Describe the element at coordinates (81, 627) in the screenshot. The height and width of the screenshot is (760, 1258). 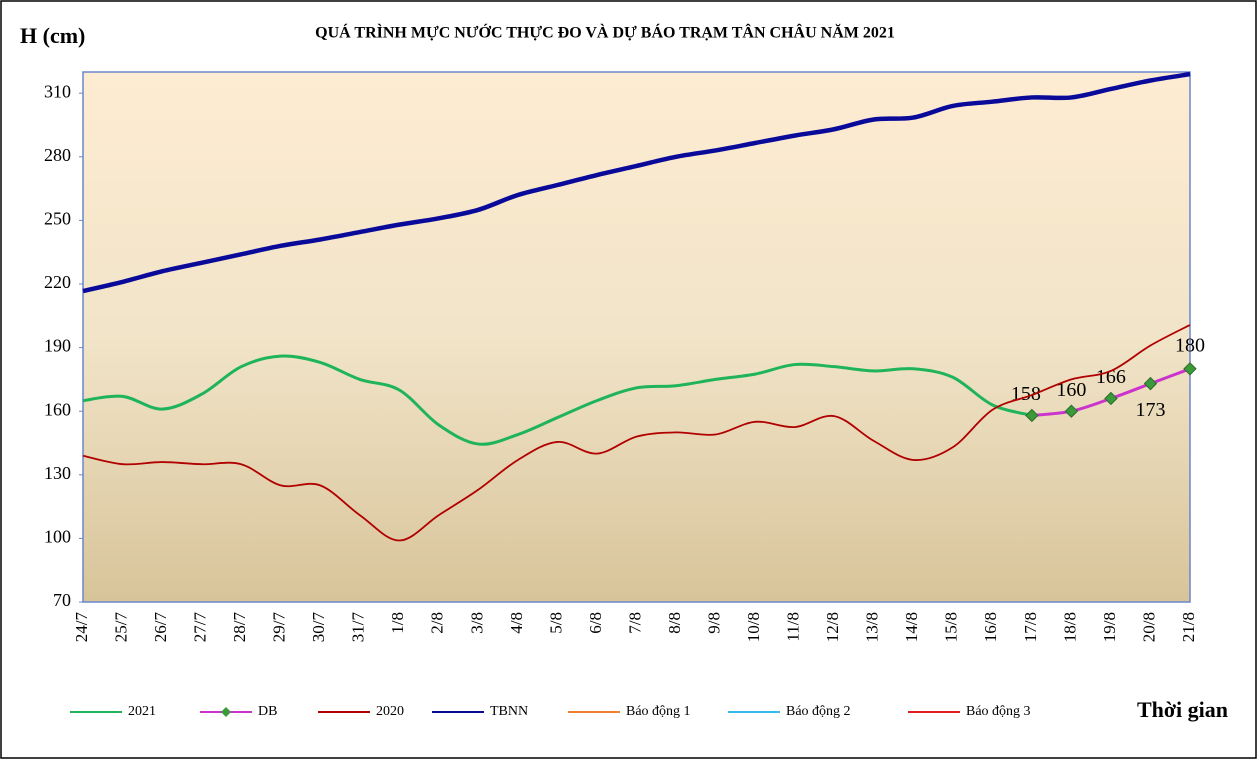
I see `x-tick-label: 24/7` at that location.